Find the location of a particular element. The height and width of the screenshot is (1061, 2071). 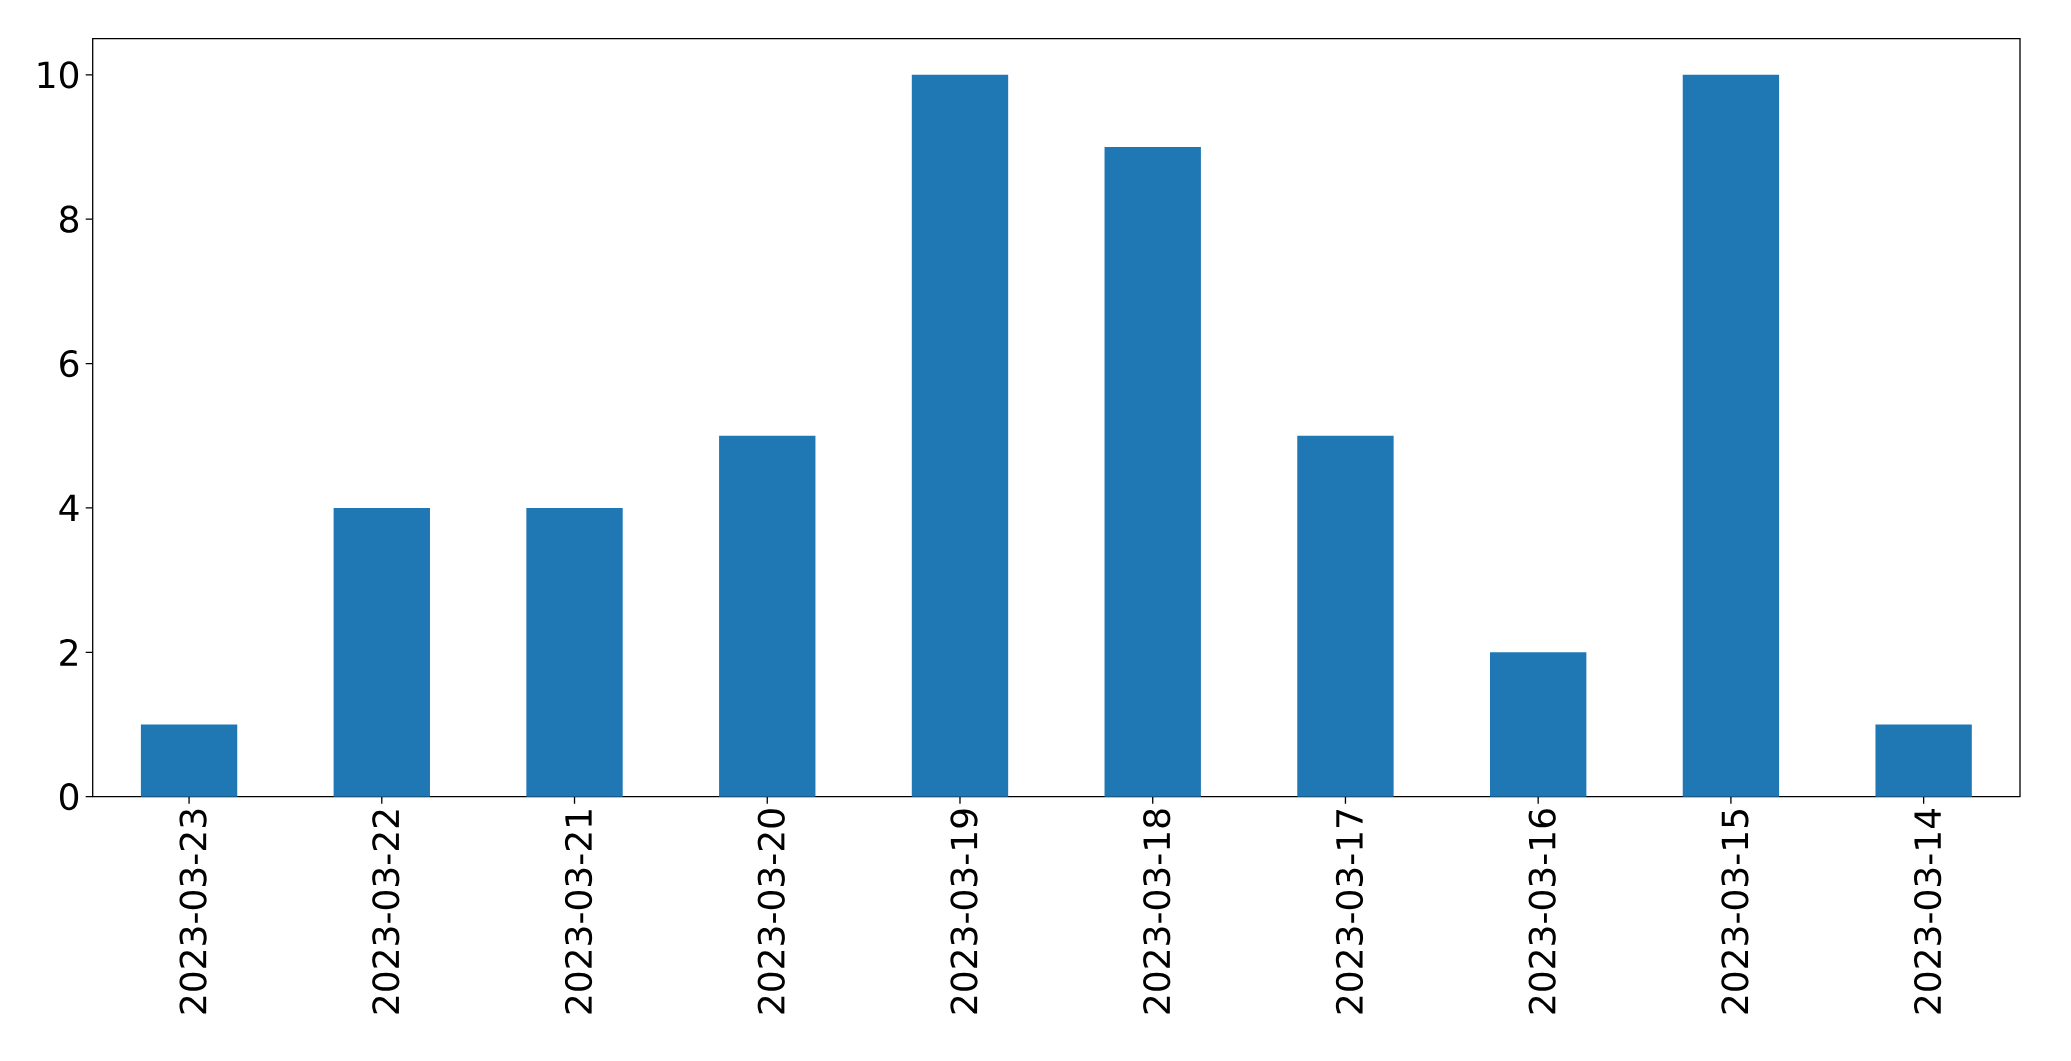

x-tick-label: 2023-03-14 is located at coordinates (1928, 911).